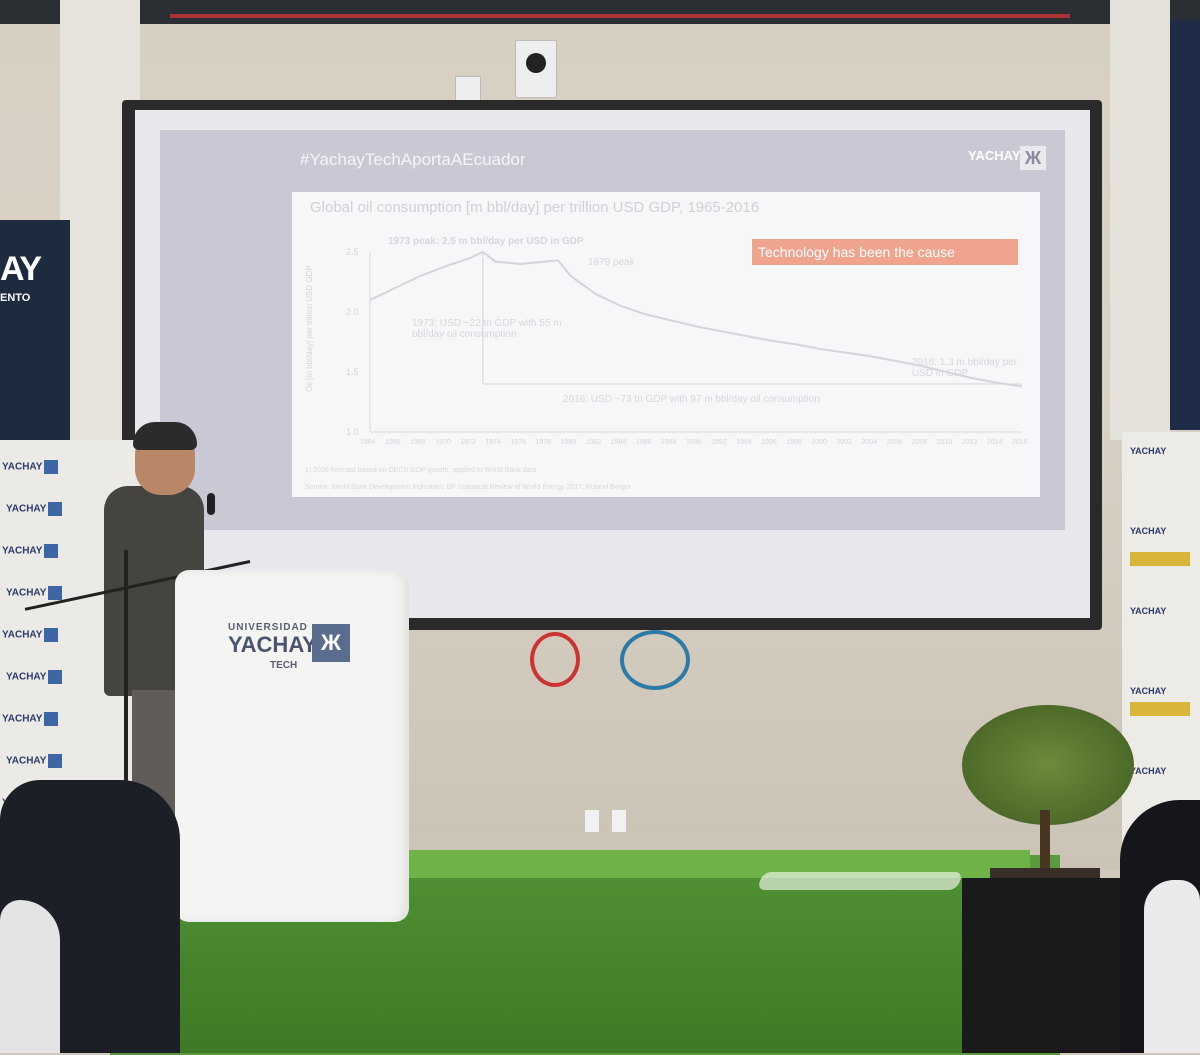 This screenshot has width=1200, height=1055. I want to click on annotation-1979: 1979 peak, so click(611, 262).